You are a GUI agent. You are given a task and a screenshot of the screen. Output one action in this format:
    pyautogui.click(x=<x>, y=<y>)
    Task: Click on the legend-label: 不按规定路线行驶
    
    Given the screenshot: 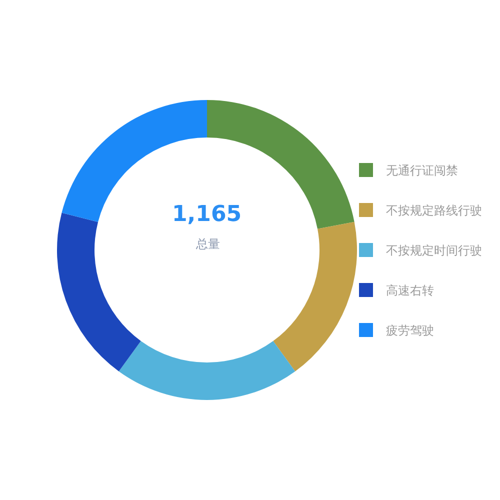 What is the action you would take?
    pyautogui.click(x=434, y=211)
    